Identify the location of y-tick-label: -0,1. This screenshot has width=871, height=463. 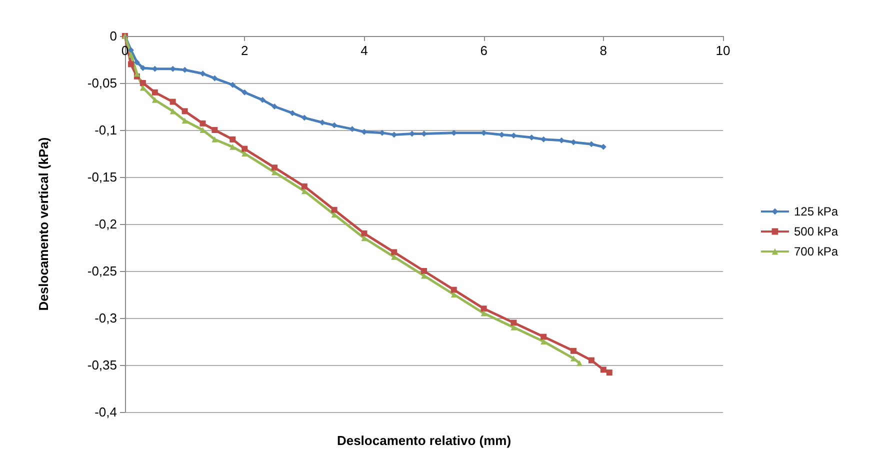
(105, 130).